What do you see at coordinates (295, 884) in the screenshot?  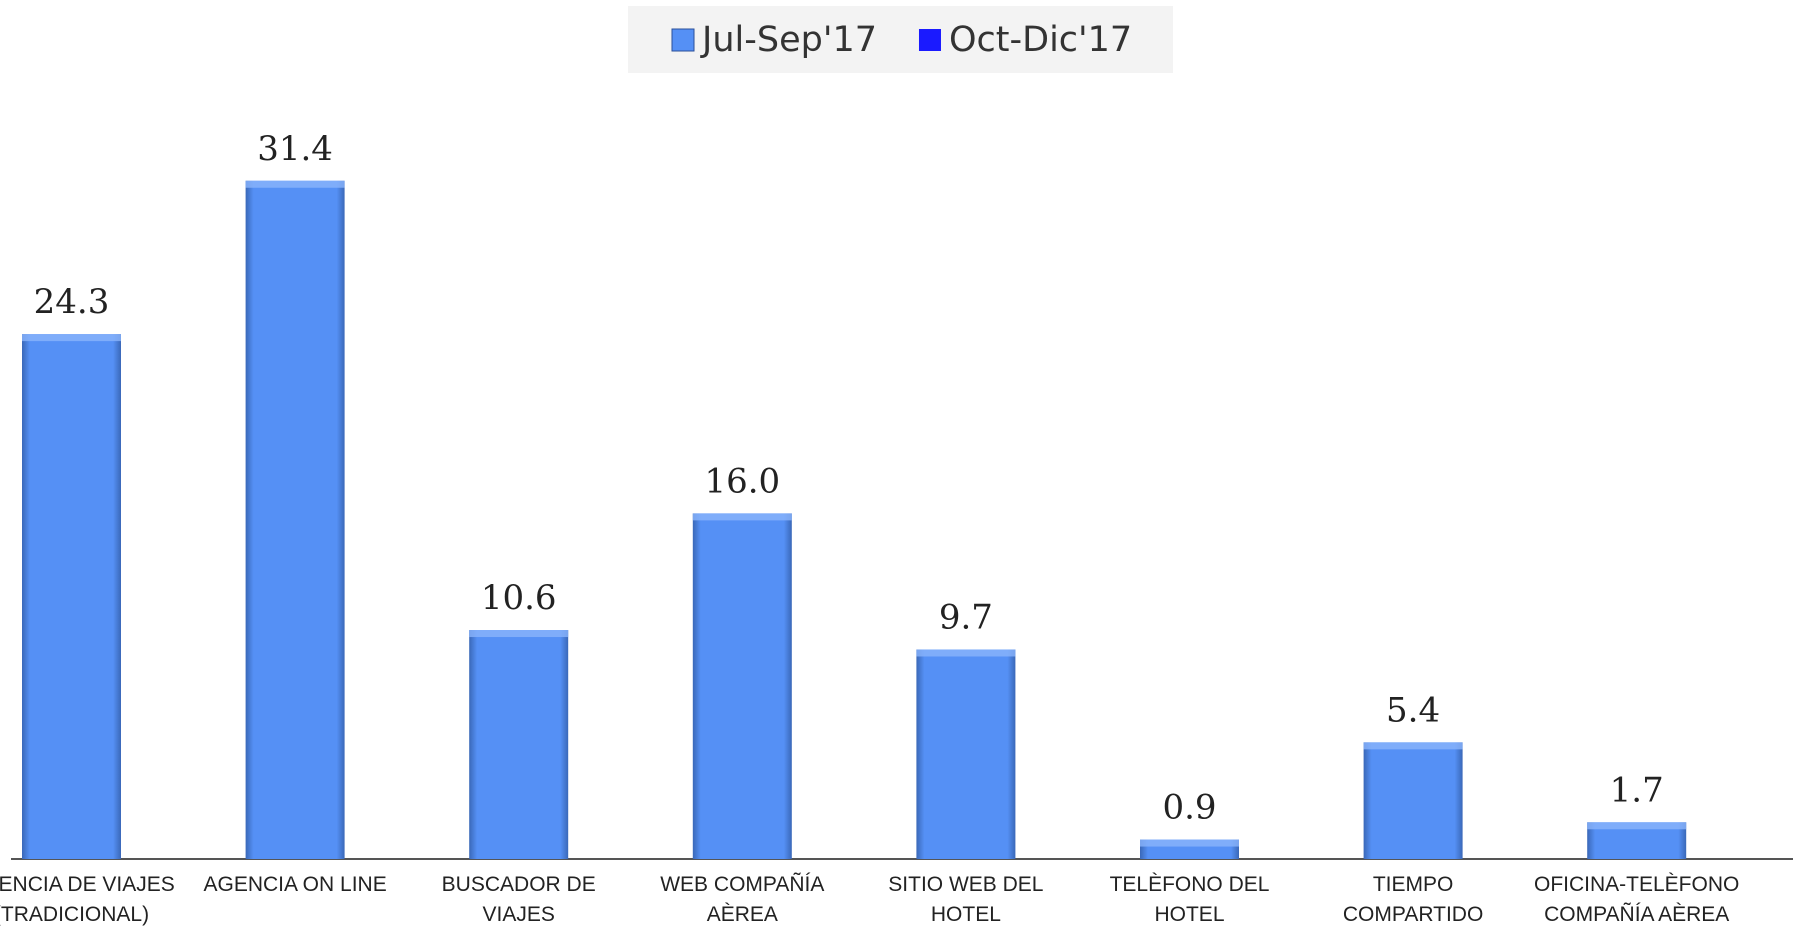 I see `x-tick-label: AGENCIA ON LINE` at bounding box center [295, 884].